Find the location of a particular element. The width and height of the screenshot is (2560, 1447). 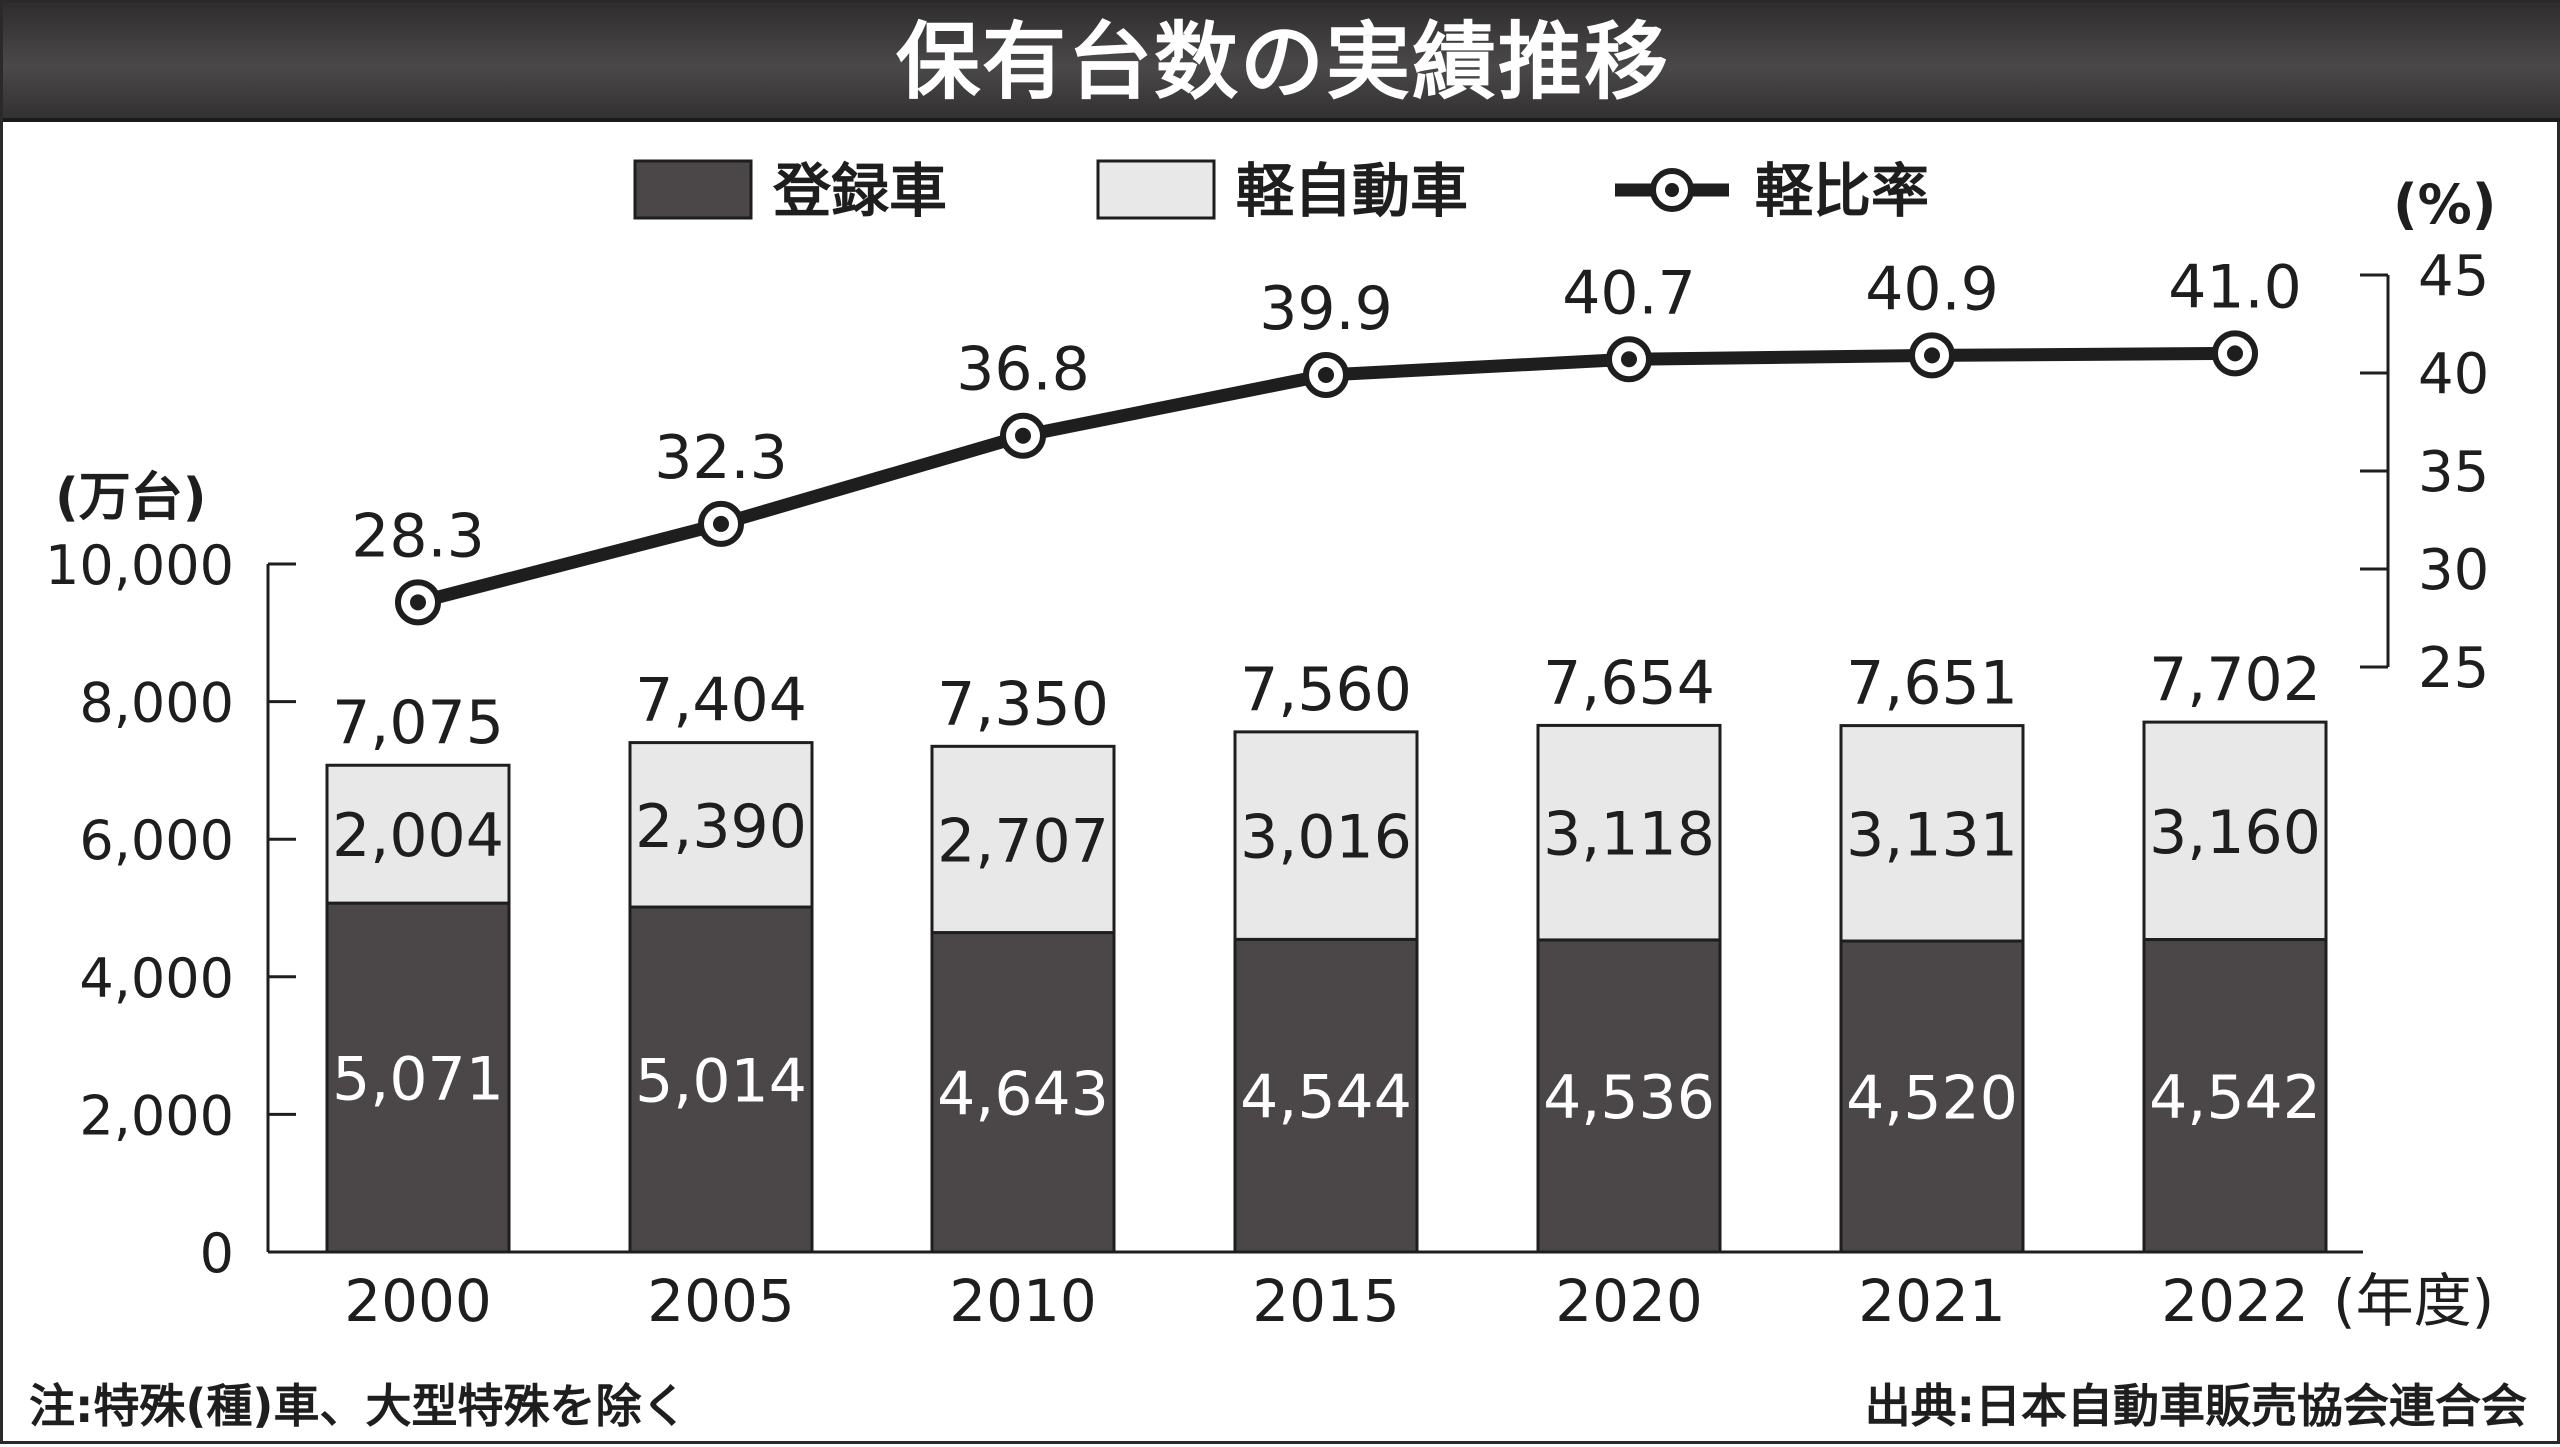

legend-swatch-registered is located at coordinates (693, 189).